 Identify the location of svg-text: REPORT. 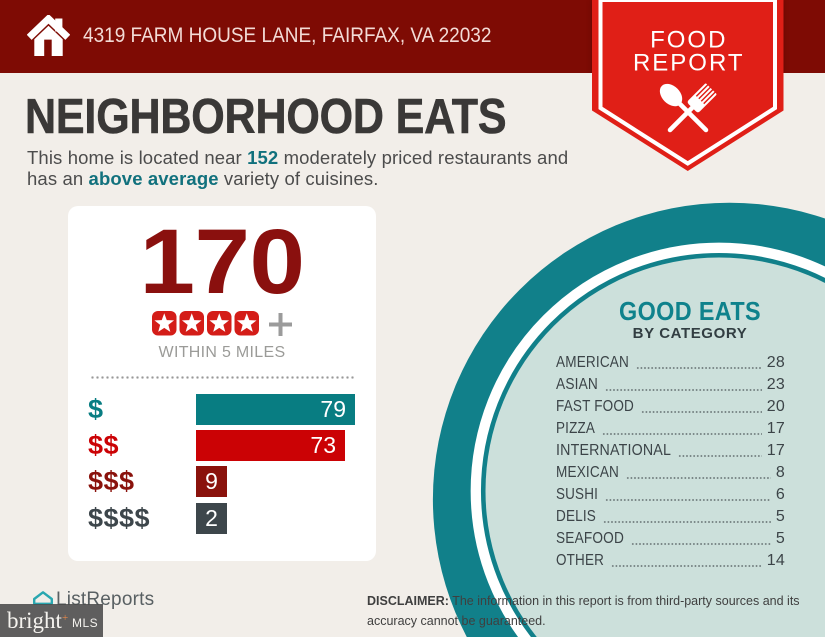
(689, 63).